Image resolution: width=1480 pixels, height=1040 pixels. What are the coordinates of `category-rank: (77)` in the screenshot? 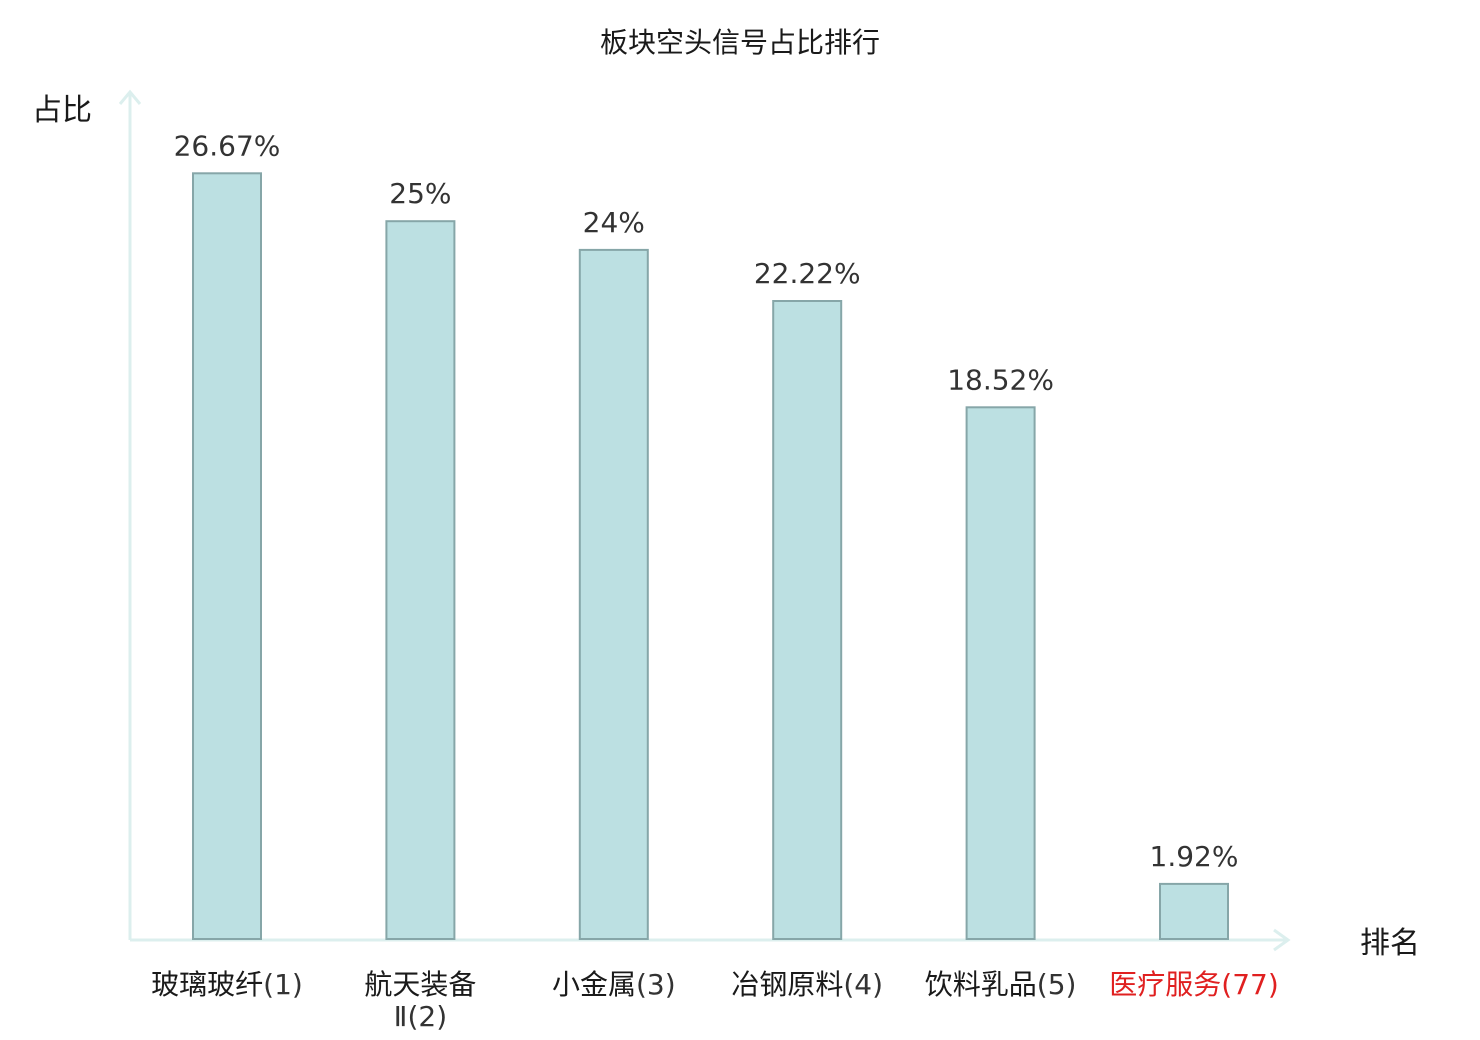 It's located at (1249, 984).